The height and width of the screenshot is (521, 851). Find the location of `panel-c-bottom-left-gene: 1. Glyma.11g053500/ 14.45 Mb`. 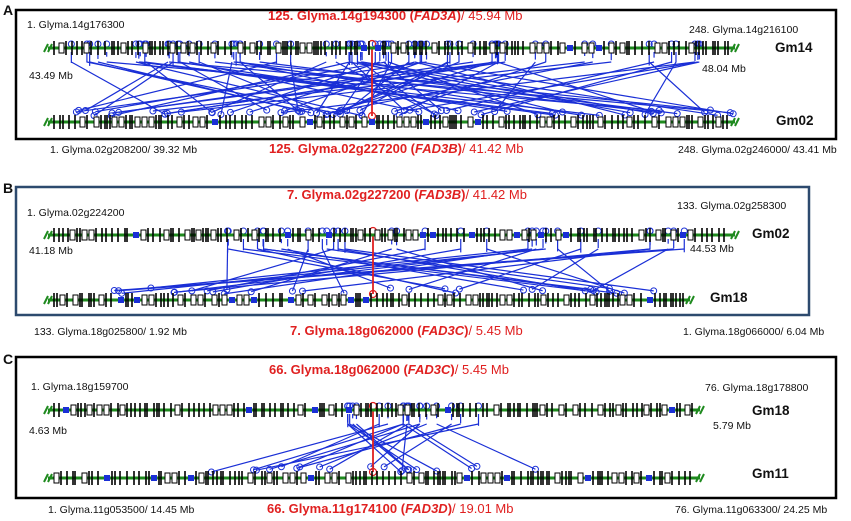

panel-c-bottom-left-gene: 1. Glyma.11g053500/ 14.45 Mb is located at coordinates (121, 510).